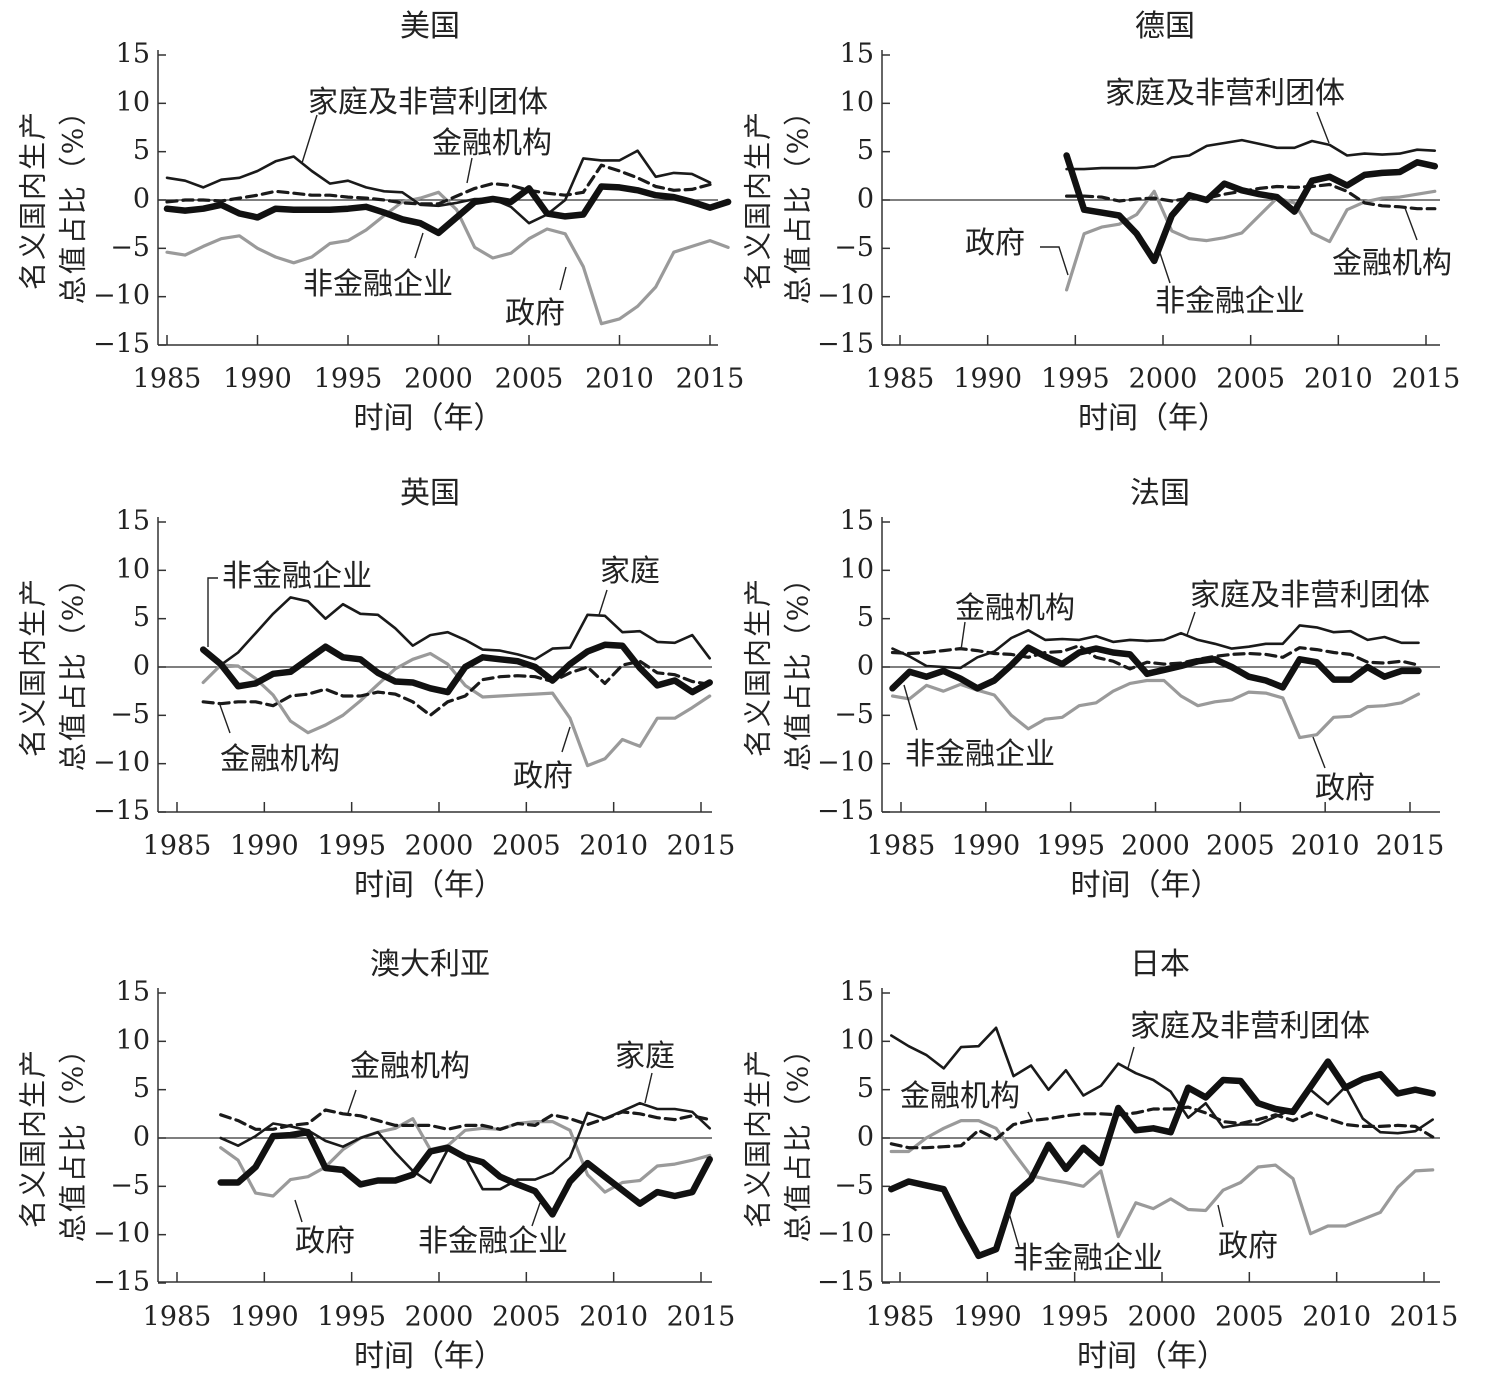 This screenshot has width=1487, height=1376. I want to click on panel-title: 英国, so click(430, 493).